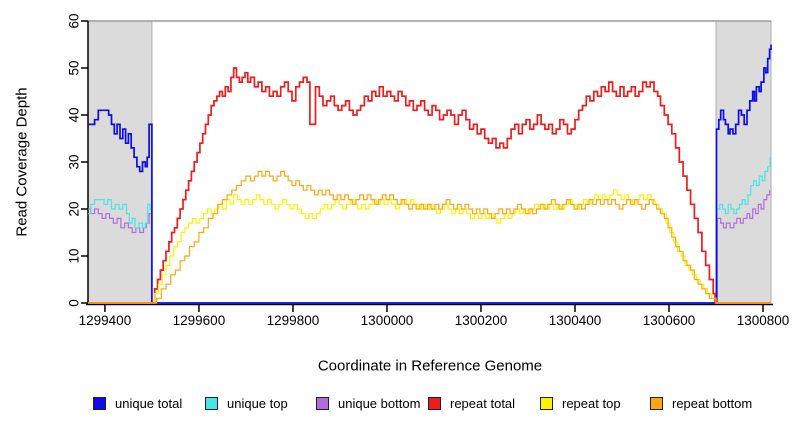 Image resolution: width=792 pixels, height=432 pixels. Describe the element at coordinates (199, 320) in the screenshot. I see `x-tick-label: 1299600` at that location.